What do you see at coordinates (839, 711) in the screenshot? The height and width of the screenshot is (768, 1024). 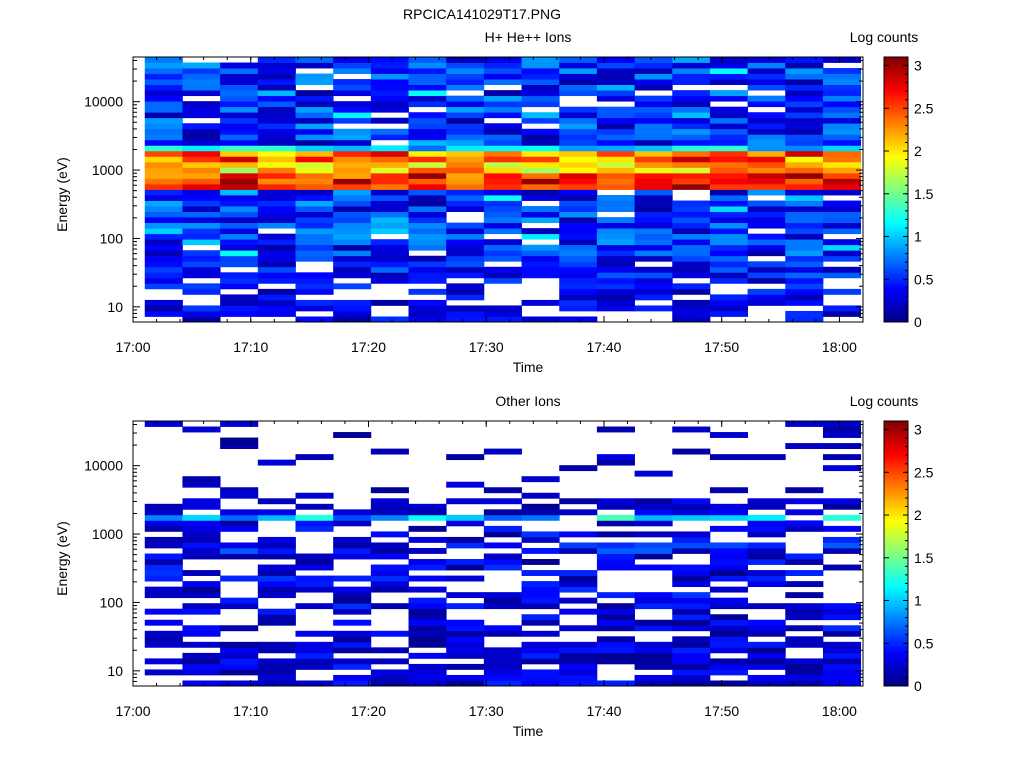 I see `x-tick-label: 18:00` at bounding box center [839, 711].